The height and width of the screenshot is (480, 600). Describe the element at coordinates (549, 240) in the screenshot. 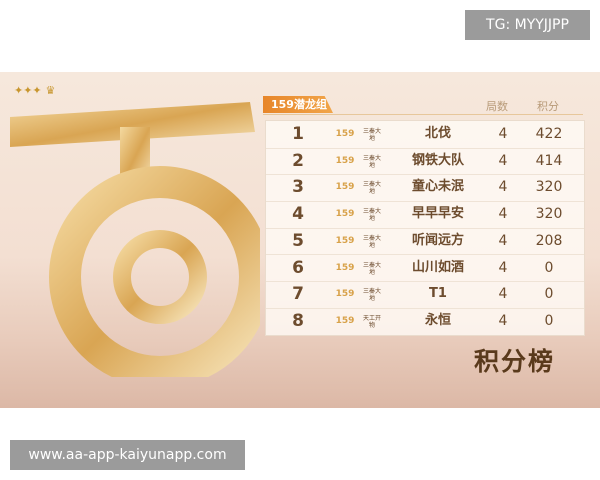

I see `score: 208` at that location.